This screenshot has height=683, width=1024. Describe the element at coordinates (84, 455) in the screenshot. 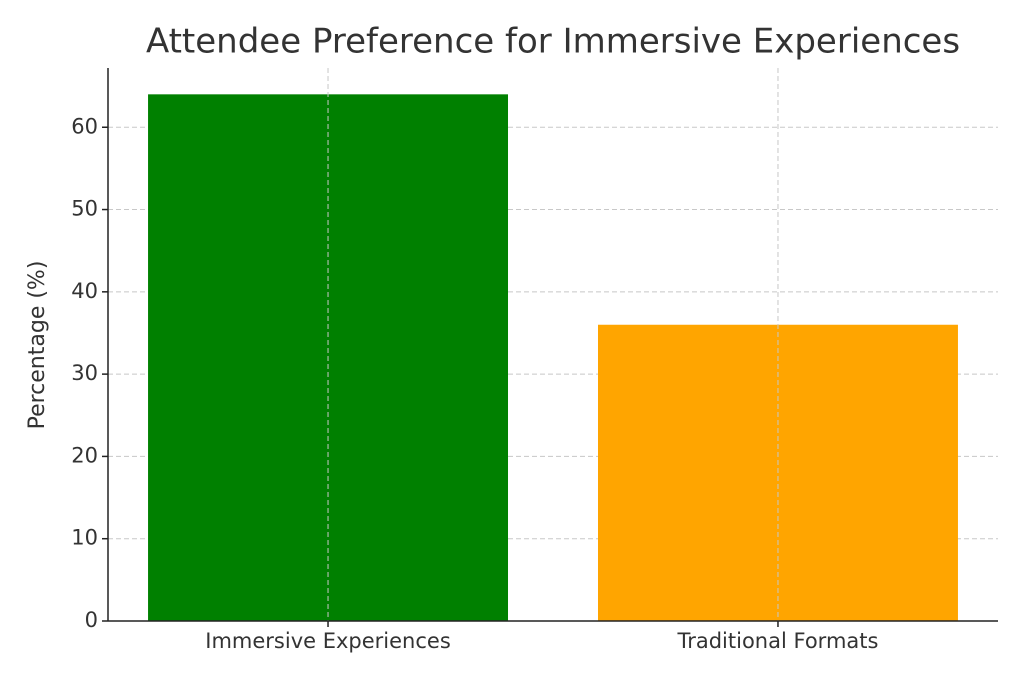

I see `y-tick-label: 20` at that location.